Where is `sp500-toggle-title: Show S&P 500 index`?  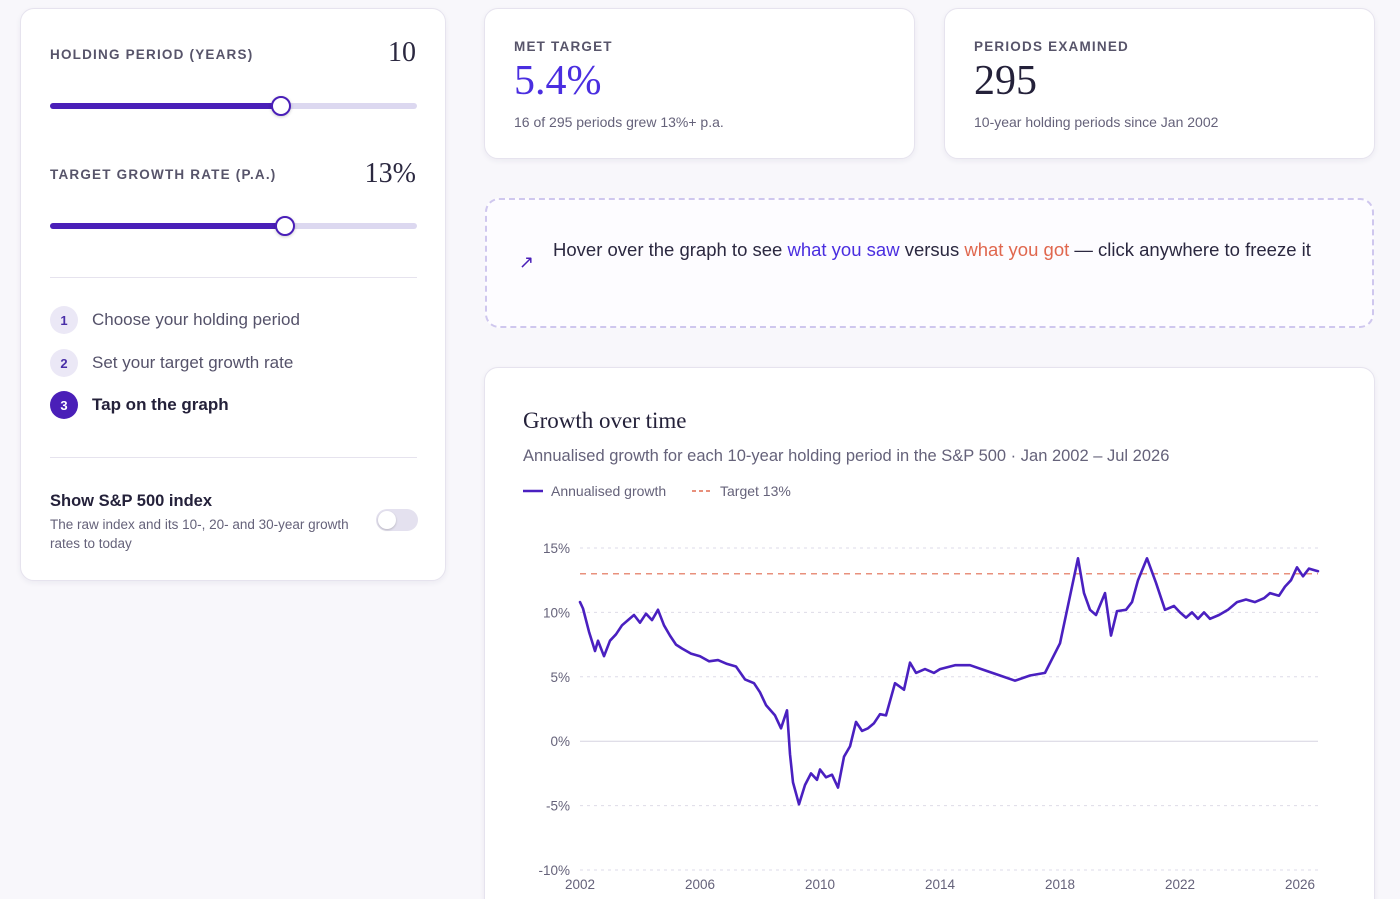
sp500-toggle-title: Show S&P 500 index is located at coordinates (131, 501).